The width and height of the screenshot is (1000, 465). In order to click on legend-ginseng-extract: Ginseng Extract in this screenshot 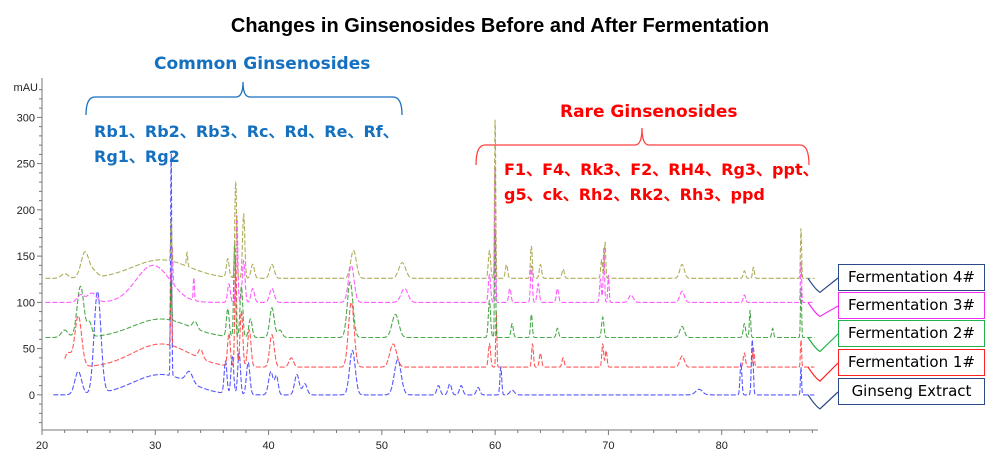, I will do `click(911, 391)`.